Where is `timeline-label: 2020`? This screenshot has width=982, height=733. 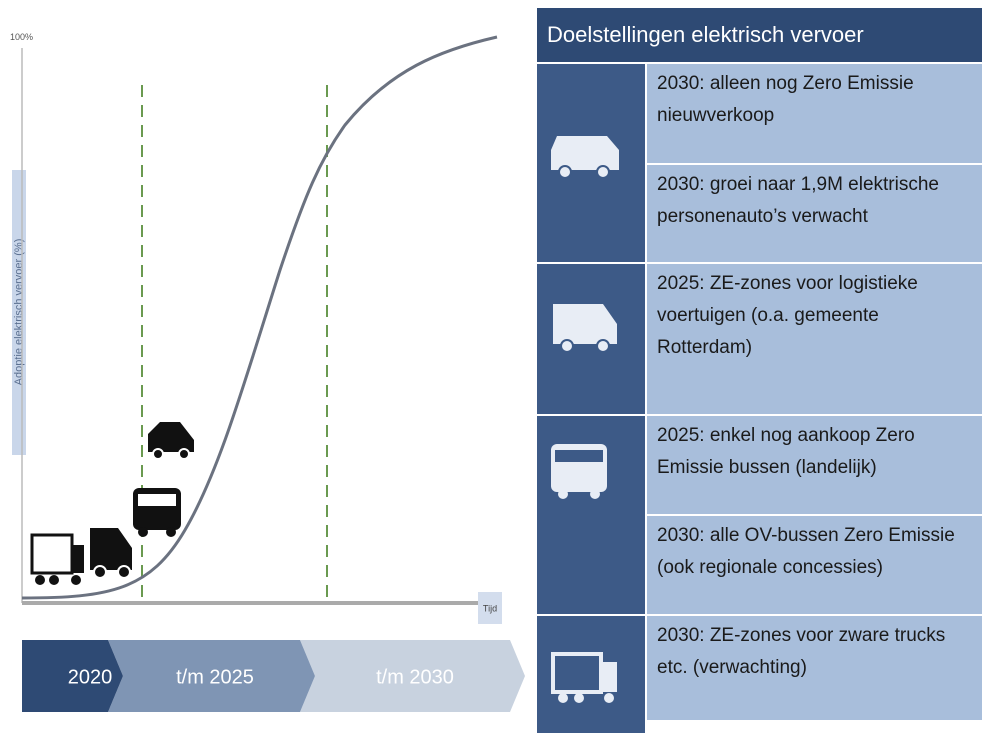 timeline-label: 2020 is located at coordinates (90, 677).